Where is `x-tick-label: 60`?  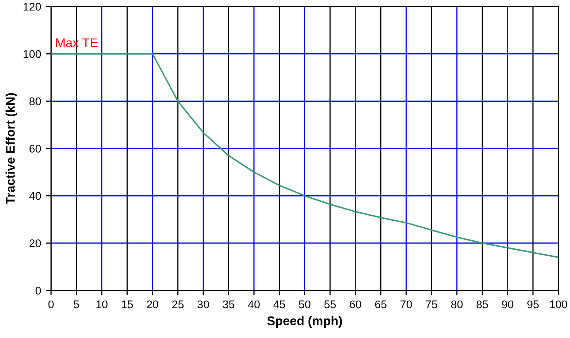 x-tick-label: 60 is located at coordinates (356, 304).